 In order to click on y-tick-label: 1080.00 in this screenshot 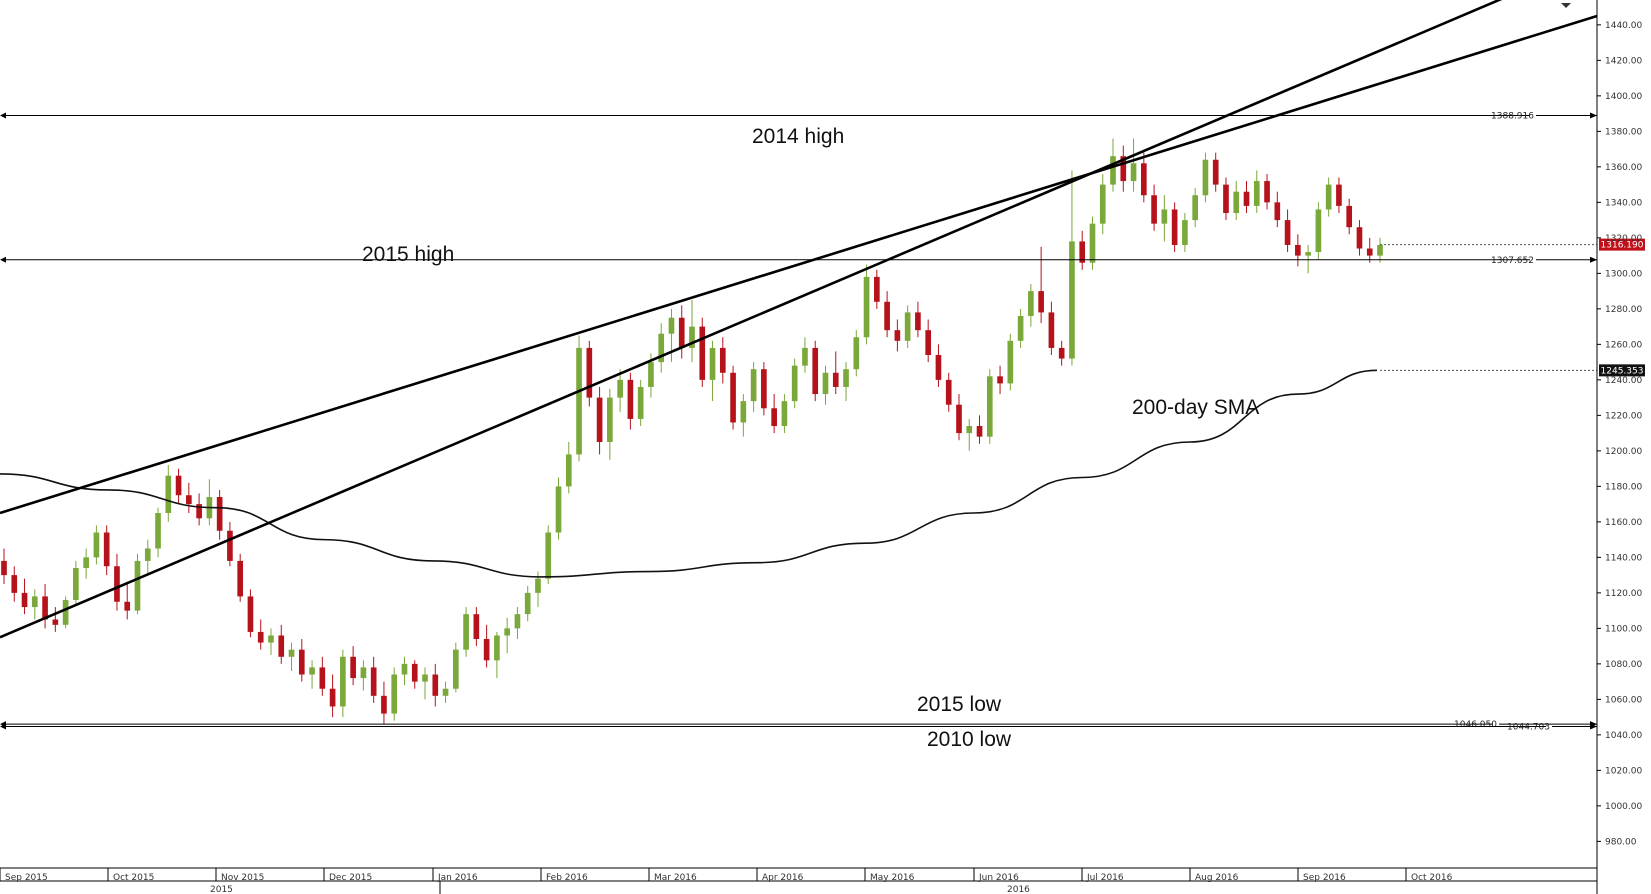, I will do `click(1623, 665)`.